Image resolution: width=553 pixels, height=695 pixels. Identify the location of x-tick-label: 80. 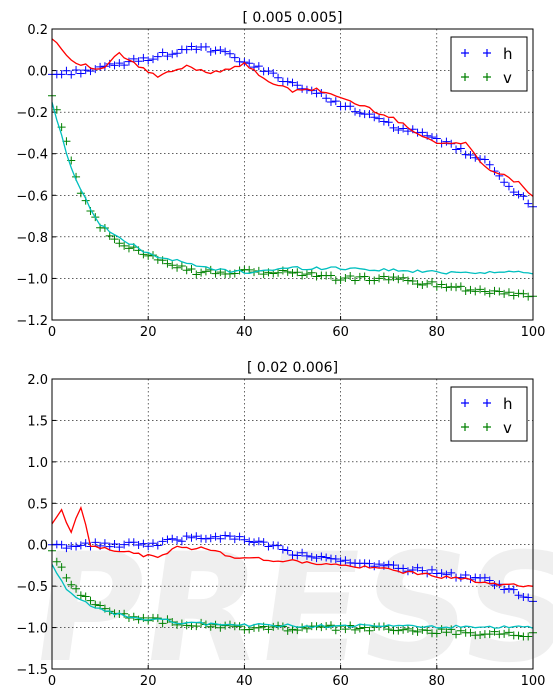
(437, 332).